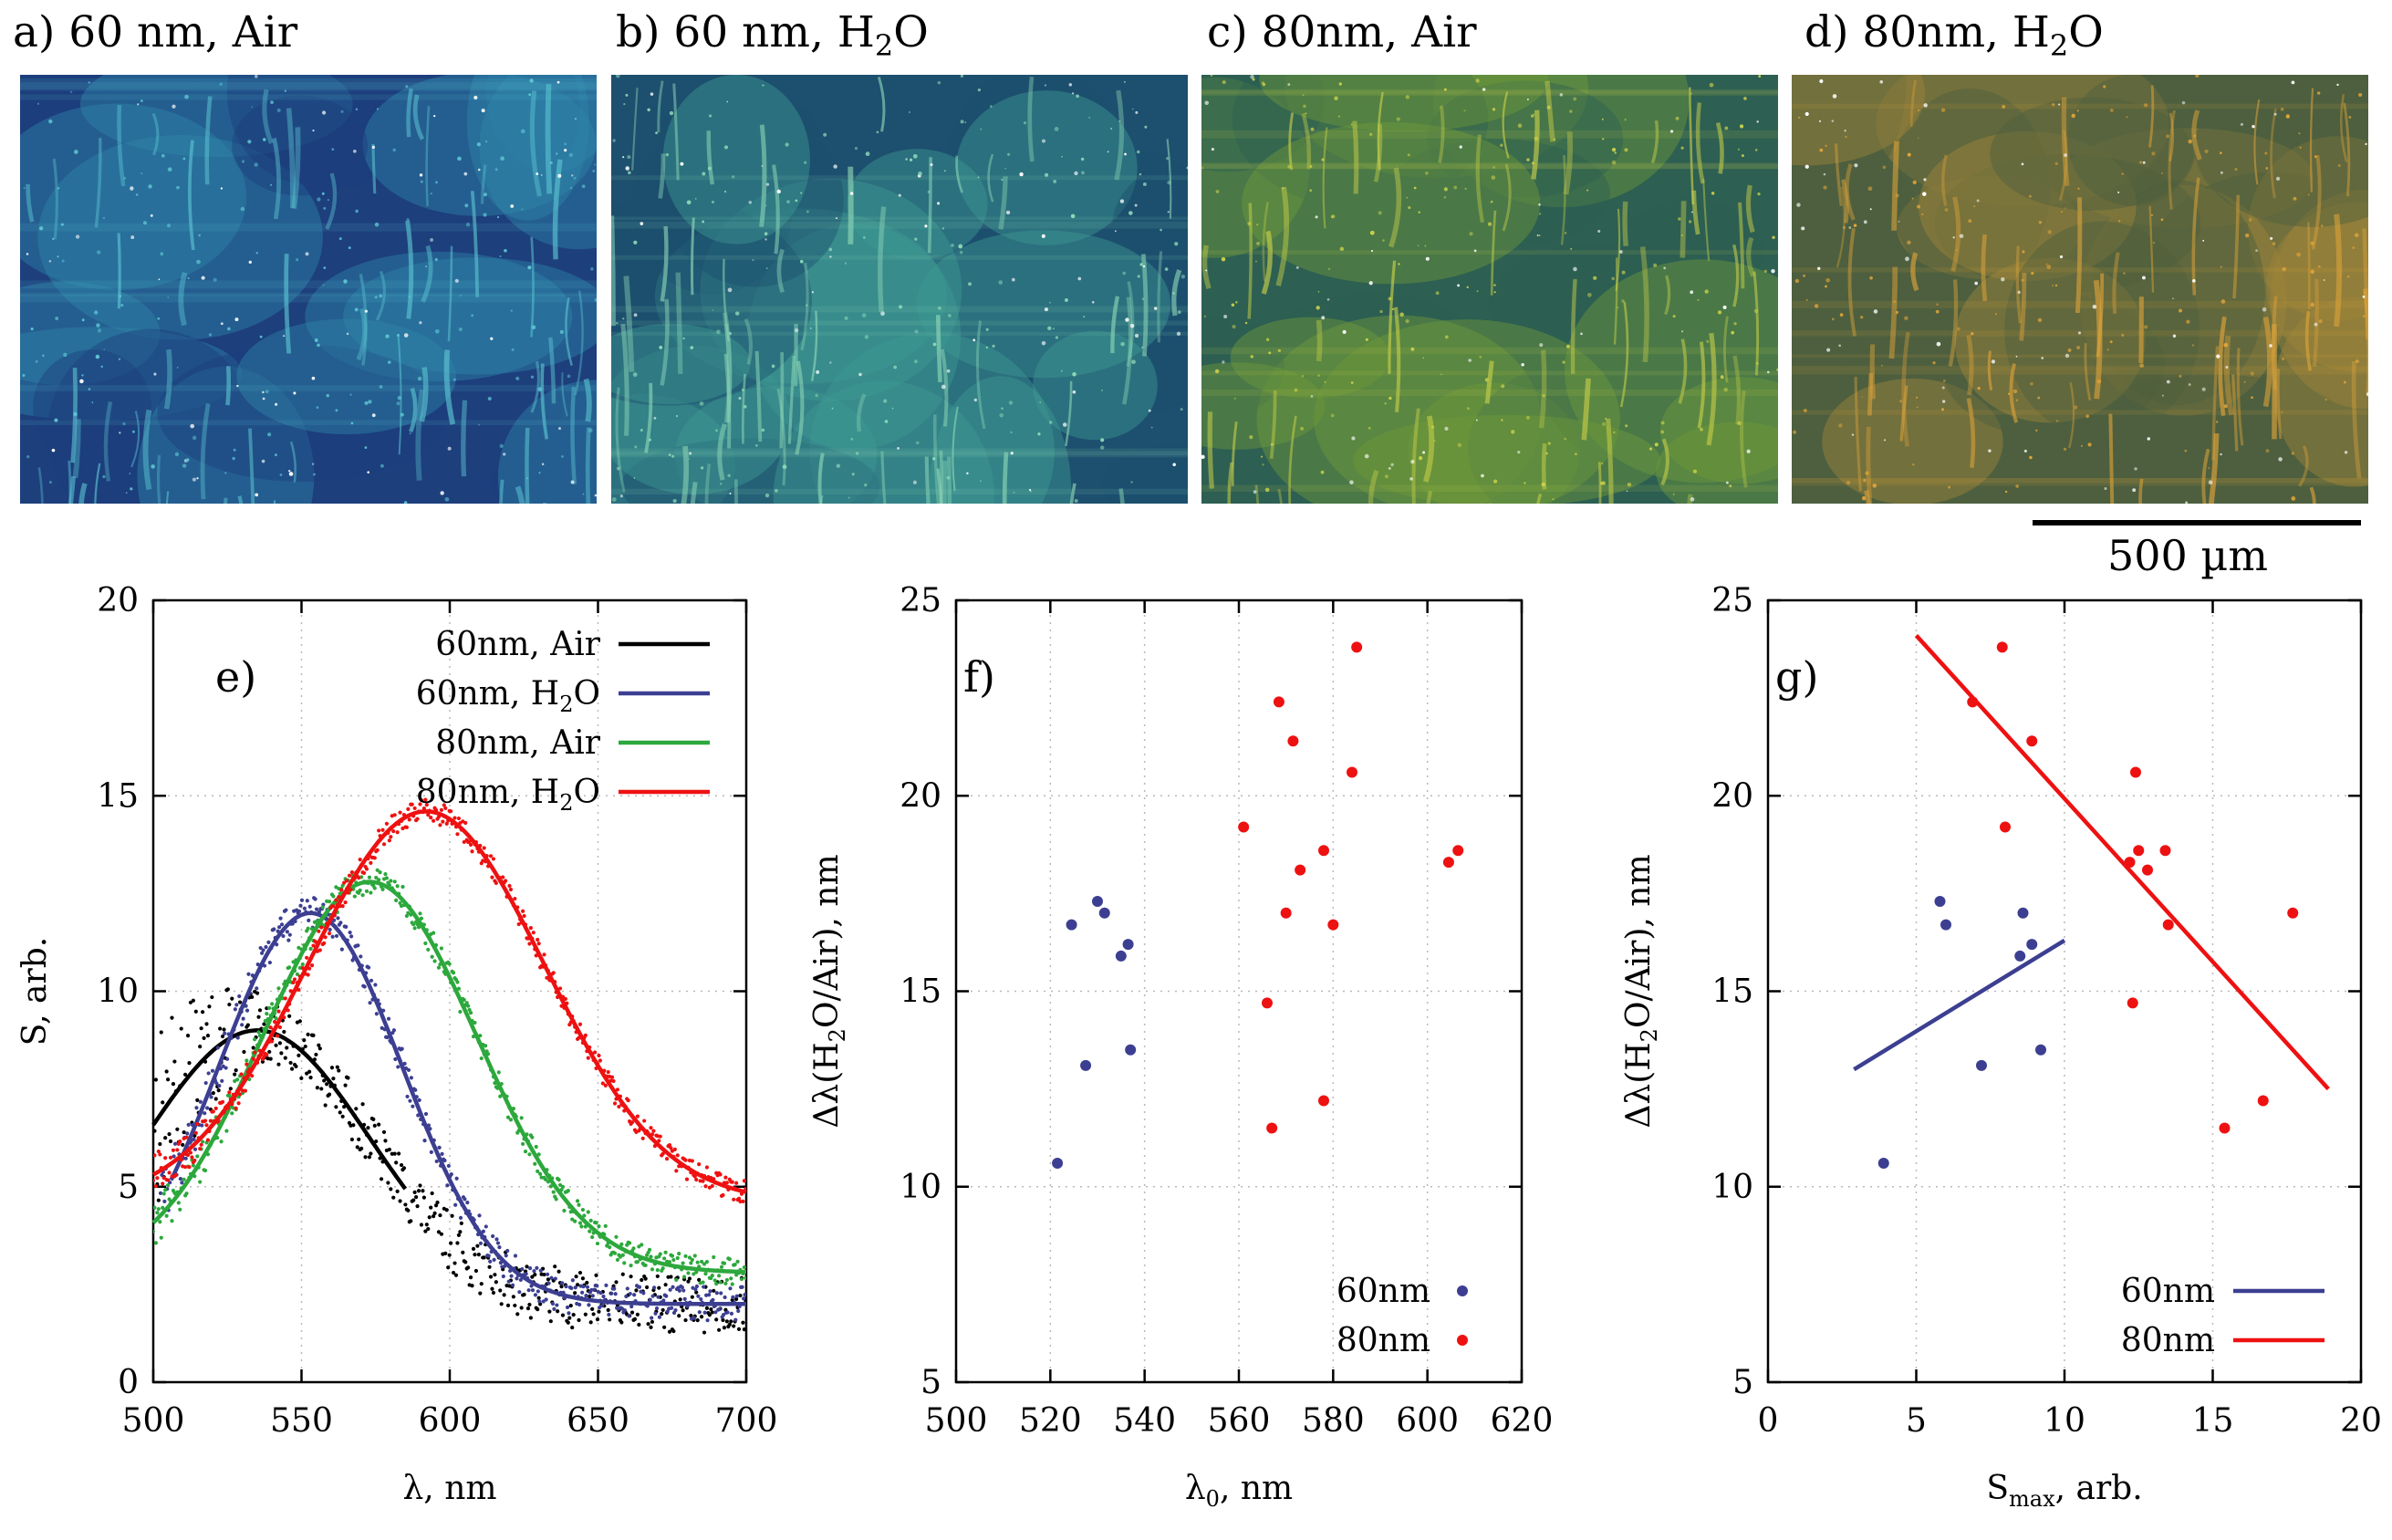  What do you see at coordinates (1489, 289) in the screenshot?
I see `micrograph-c` at bounding box center [1489, 289].